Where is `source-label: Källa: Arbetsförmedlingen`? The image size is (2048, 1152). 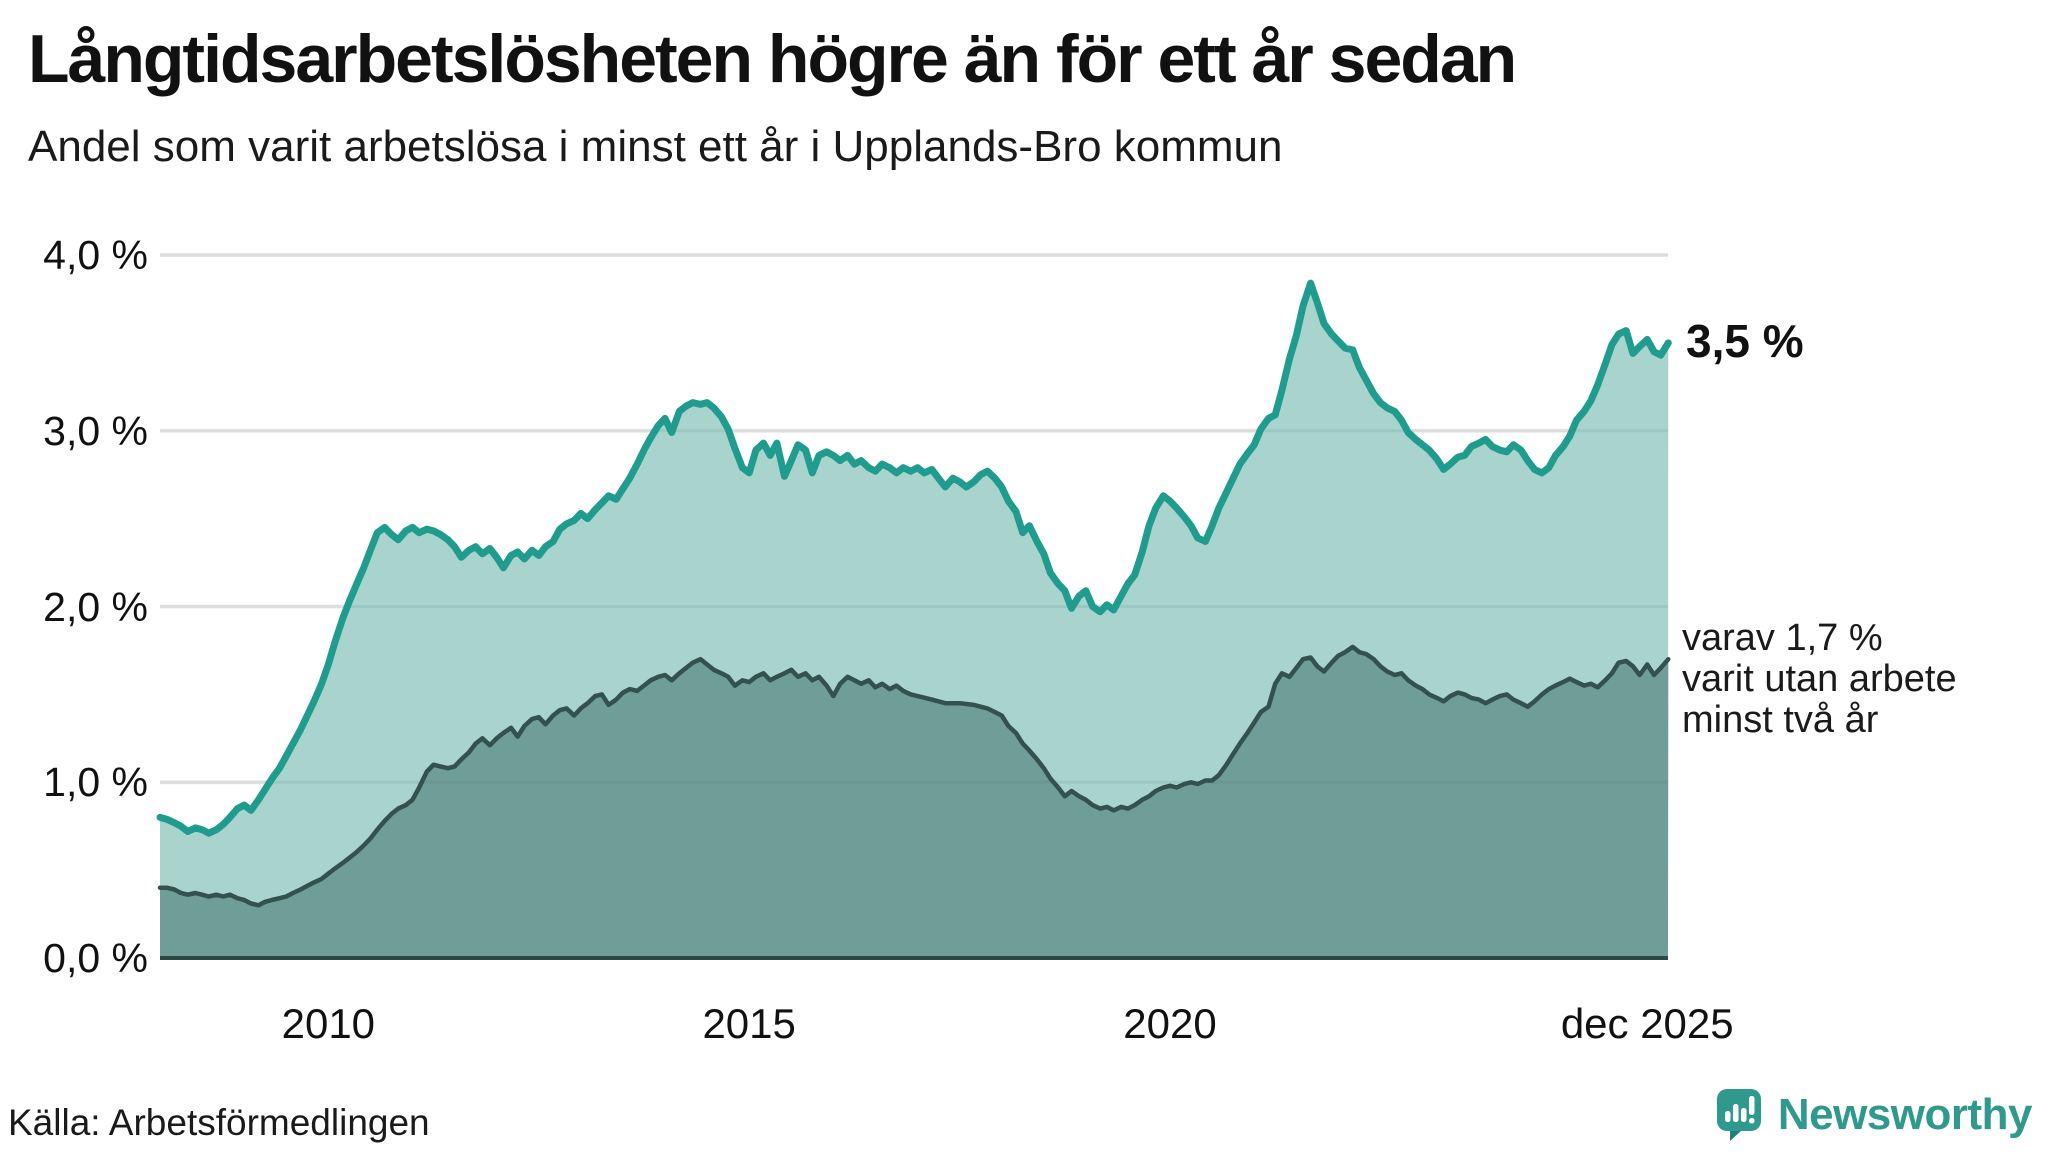 source-label: Källa: Arbetsförmedlingen is located at coordinates (219, 1122).